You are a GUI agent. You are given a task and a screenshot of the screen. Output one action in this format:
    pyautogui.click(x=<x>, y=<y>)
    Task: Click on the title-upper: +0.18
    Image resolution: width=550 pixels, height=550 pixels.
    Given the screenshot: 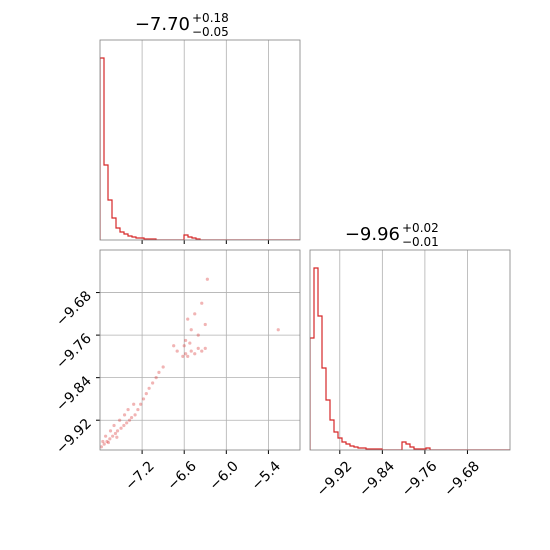 What is the action you would take?
    pyautogui.click(x=210, y=18)
    